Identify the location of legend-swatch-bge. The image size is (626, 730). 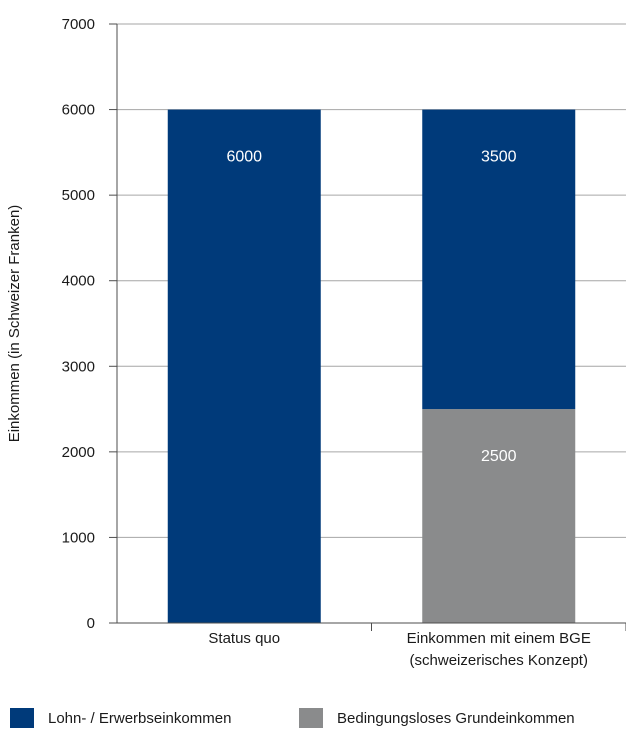
(311, 718).